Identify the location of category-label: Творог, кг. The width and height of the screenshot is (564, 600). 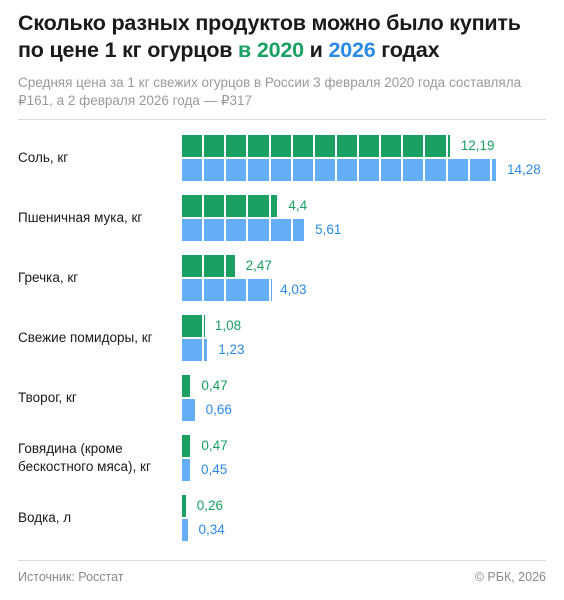
(47, 397).